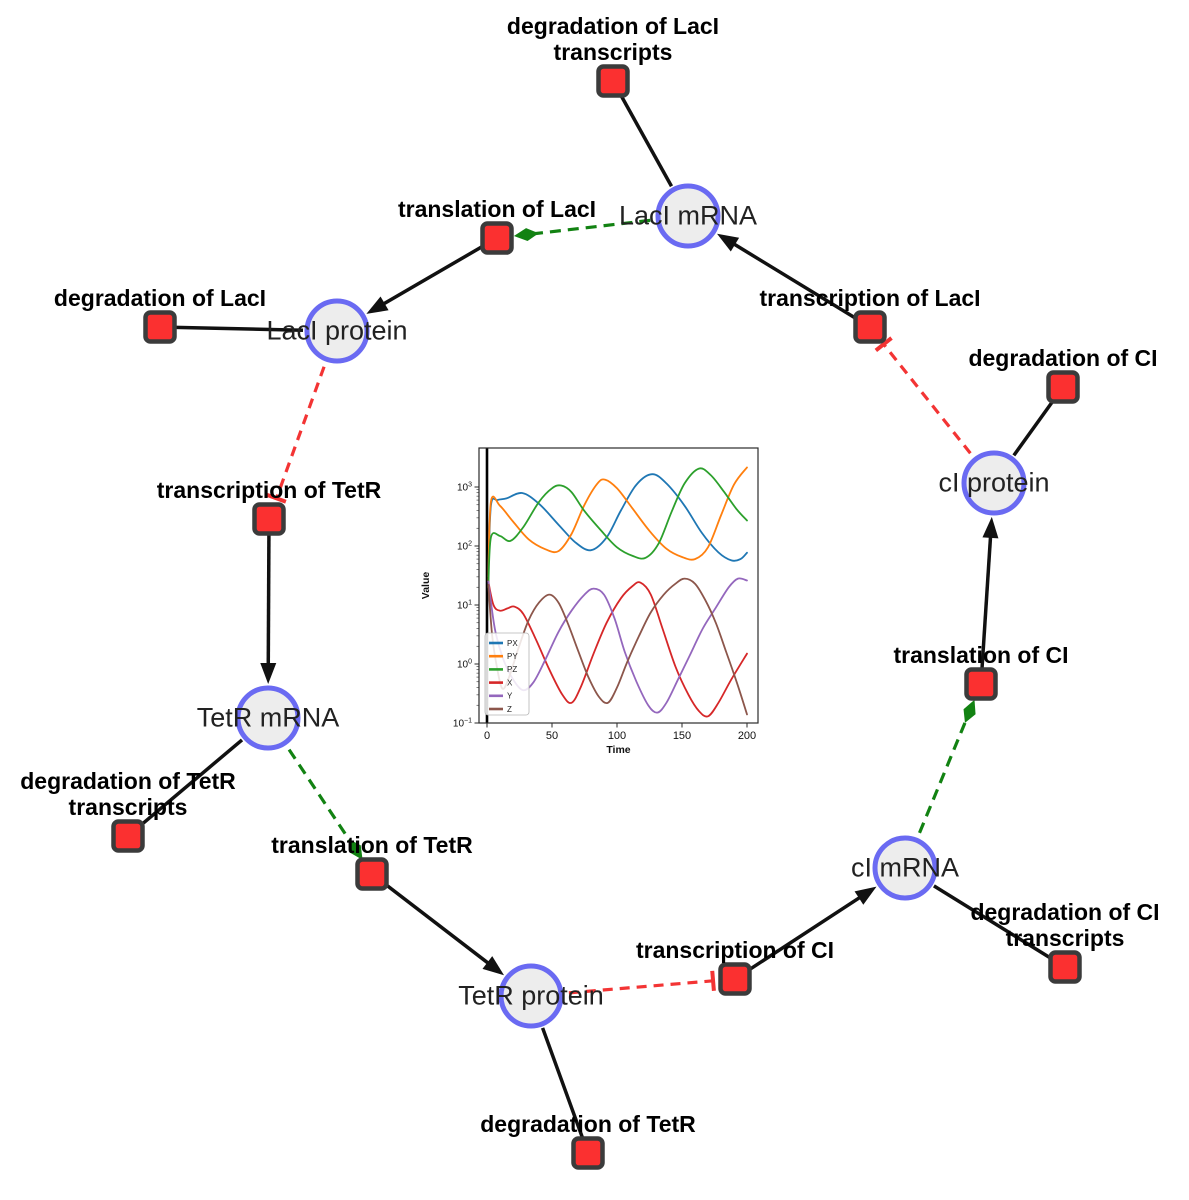 The width and height of the screenshot is (1189, 1200). Describe the element at coordinates (449, 606) in the screenshot. I see `y-axis: 10−1 100 101 102 103 Value` at that location.